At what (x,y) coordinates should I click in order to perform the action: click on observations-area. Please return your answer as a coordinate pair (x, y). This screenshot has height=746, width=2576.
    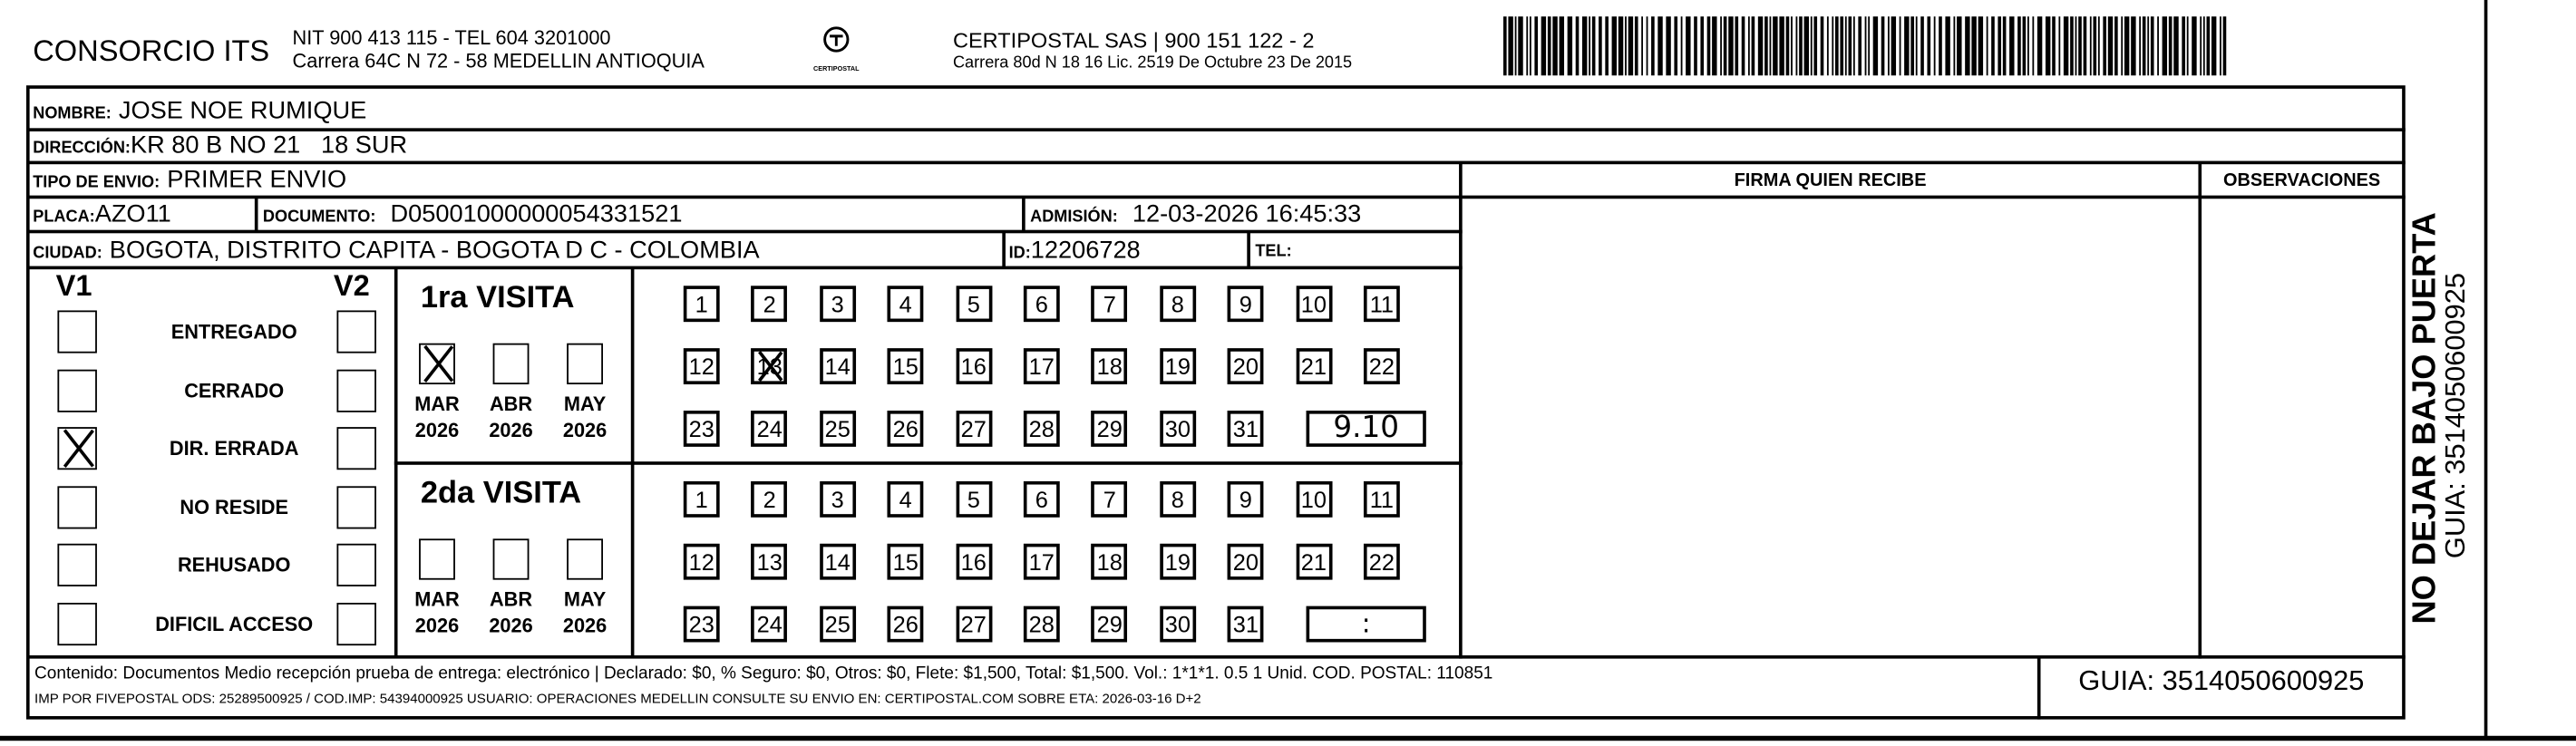
    Looking at the image, I should click on (2302, 427).